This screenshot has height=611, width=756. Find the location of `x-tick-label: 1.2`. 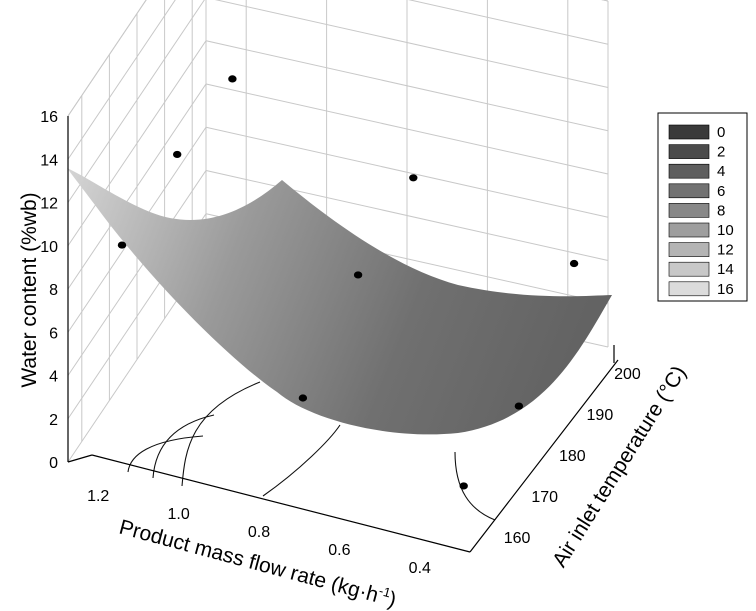

x-tick-label: 1.2 is located at coordinates (98, 496).